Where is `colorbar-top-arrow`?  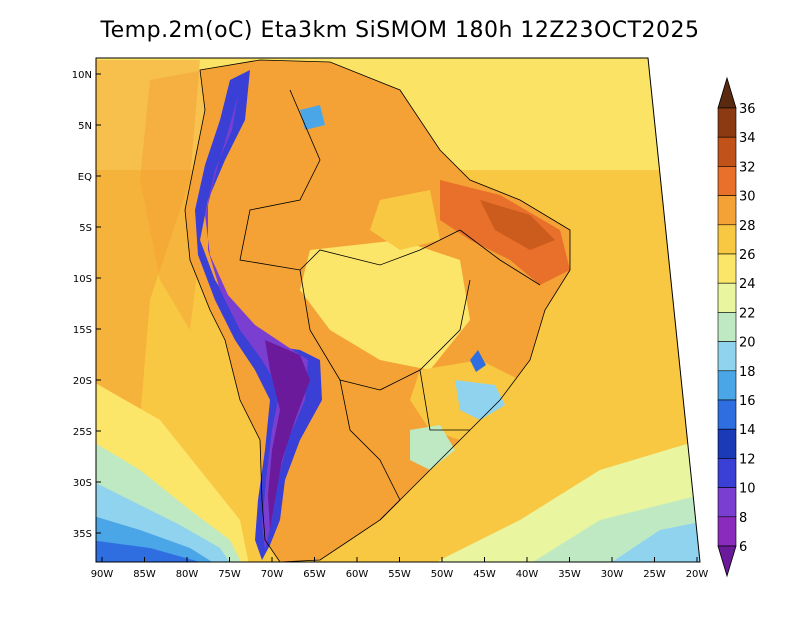
colorbar-top-arrow is located at coordinates (727, 92).